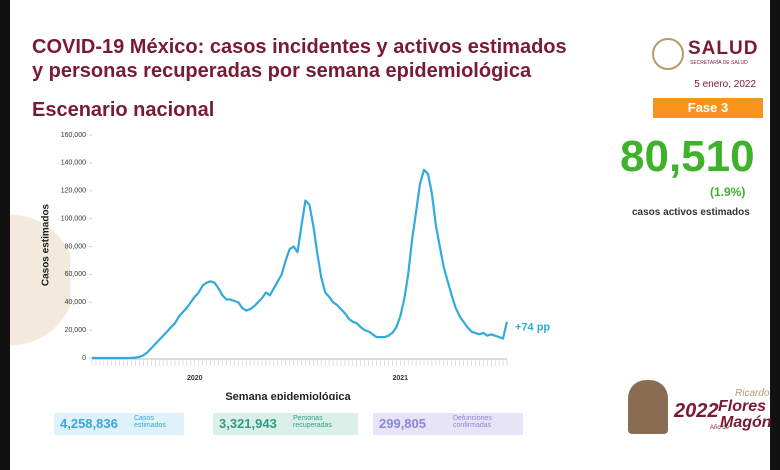 Image resolution: width=780 pixels, height=470 pixels. Describe the element at coordinates (719, 63) in the screenshot. I see `logo-sub: SECRETARÍA DE SALUD` at that location.